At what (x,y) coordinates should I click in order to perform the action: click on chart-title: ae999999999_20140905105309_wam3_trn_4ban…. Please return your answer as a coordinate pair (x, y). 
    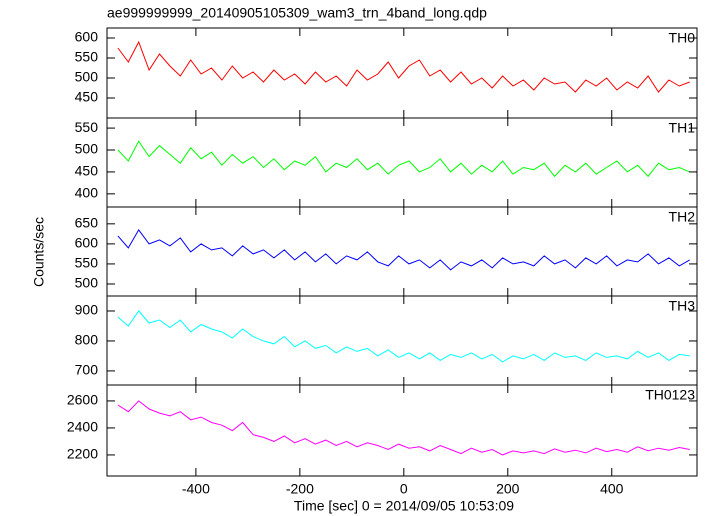
    Looking at the image, I should click on (297, 13).